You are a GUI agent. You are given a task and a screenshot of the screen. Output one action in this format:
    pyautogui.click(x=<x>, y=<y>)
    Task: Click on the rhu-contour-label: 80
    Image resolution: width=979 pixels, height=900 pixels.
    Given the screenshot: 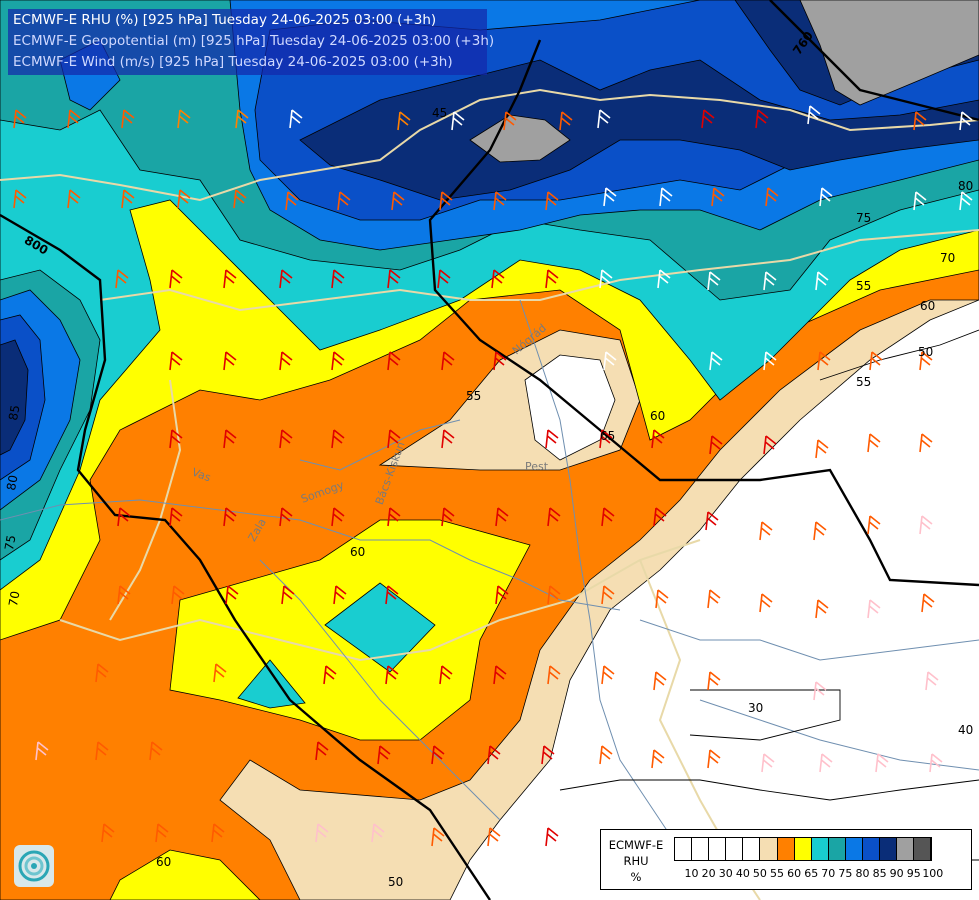 What is the action you would take?
    pyautogui.click(x=12, y=482)
    